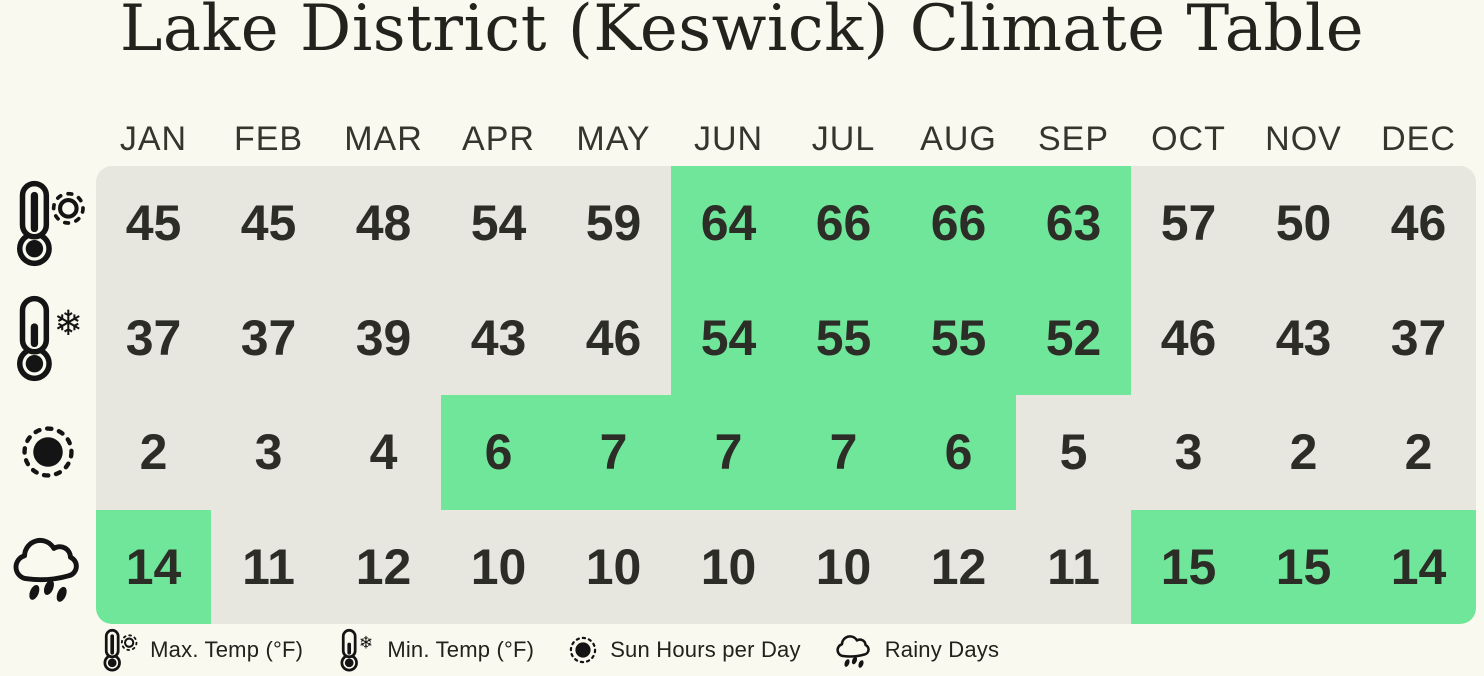 This screenshot has width=1484, height=676. What do you see at coordinates (1188, 138) in the screenshot?
I see `month-header-oct: OCT` at bounding box center [1188, 138].